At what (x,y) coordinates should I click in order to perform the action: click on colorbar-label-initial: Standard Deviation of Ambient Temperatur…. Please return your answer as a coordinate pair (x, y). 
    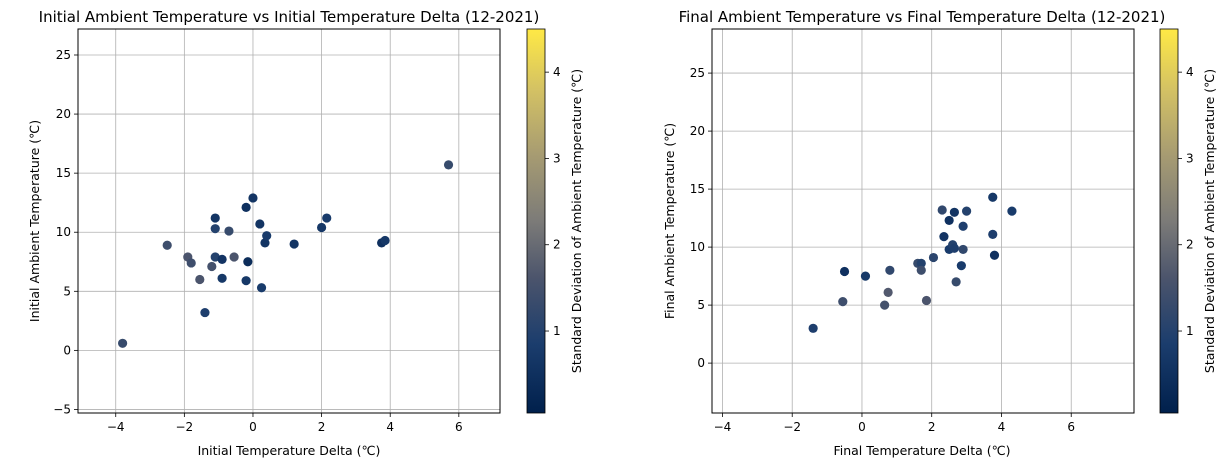
    Looking at the image, I should click on (576, 221).